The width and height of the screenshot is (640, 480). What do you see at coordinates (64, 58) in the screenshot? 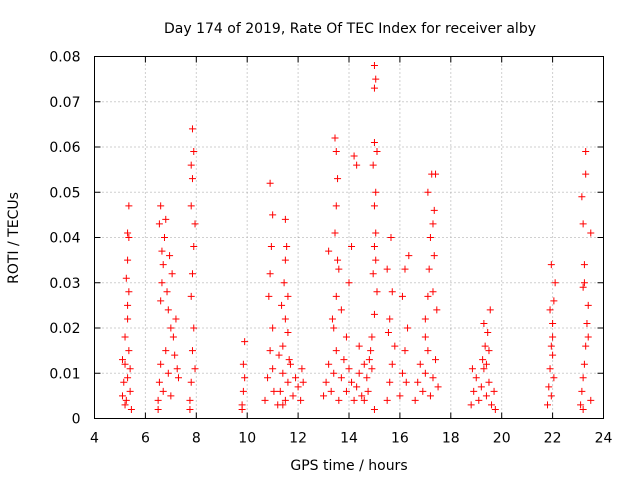
I see `y-tick-label: 0.08` at bounding box center [64, 58].